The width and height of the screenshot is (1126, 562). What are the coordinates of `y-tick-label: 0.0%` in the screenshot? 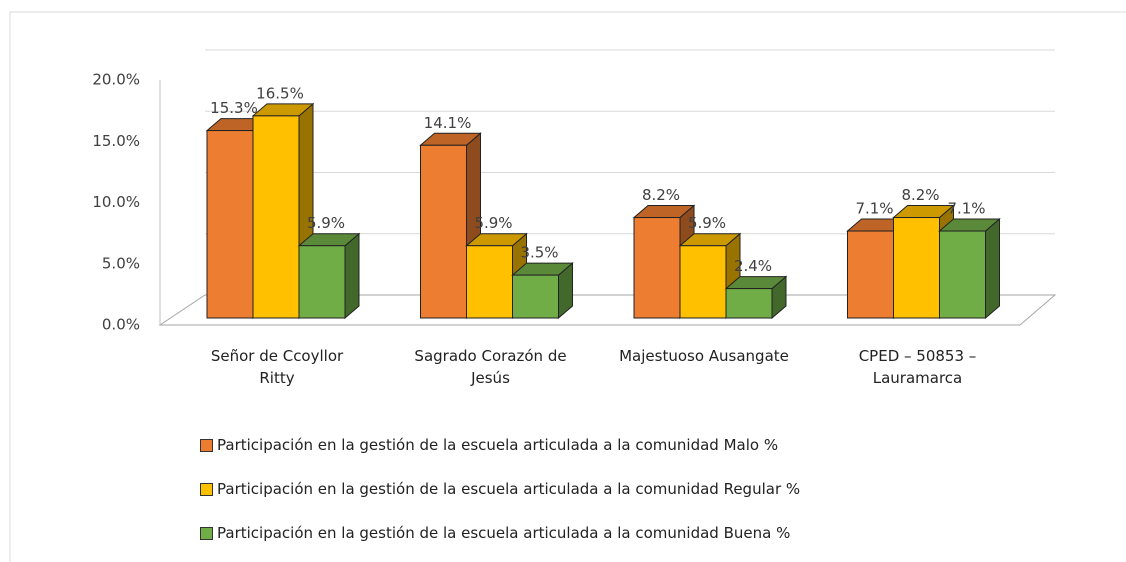 It's located at (121, 325).